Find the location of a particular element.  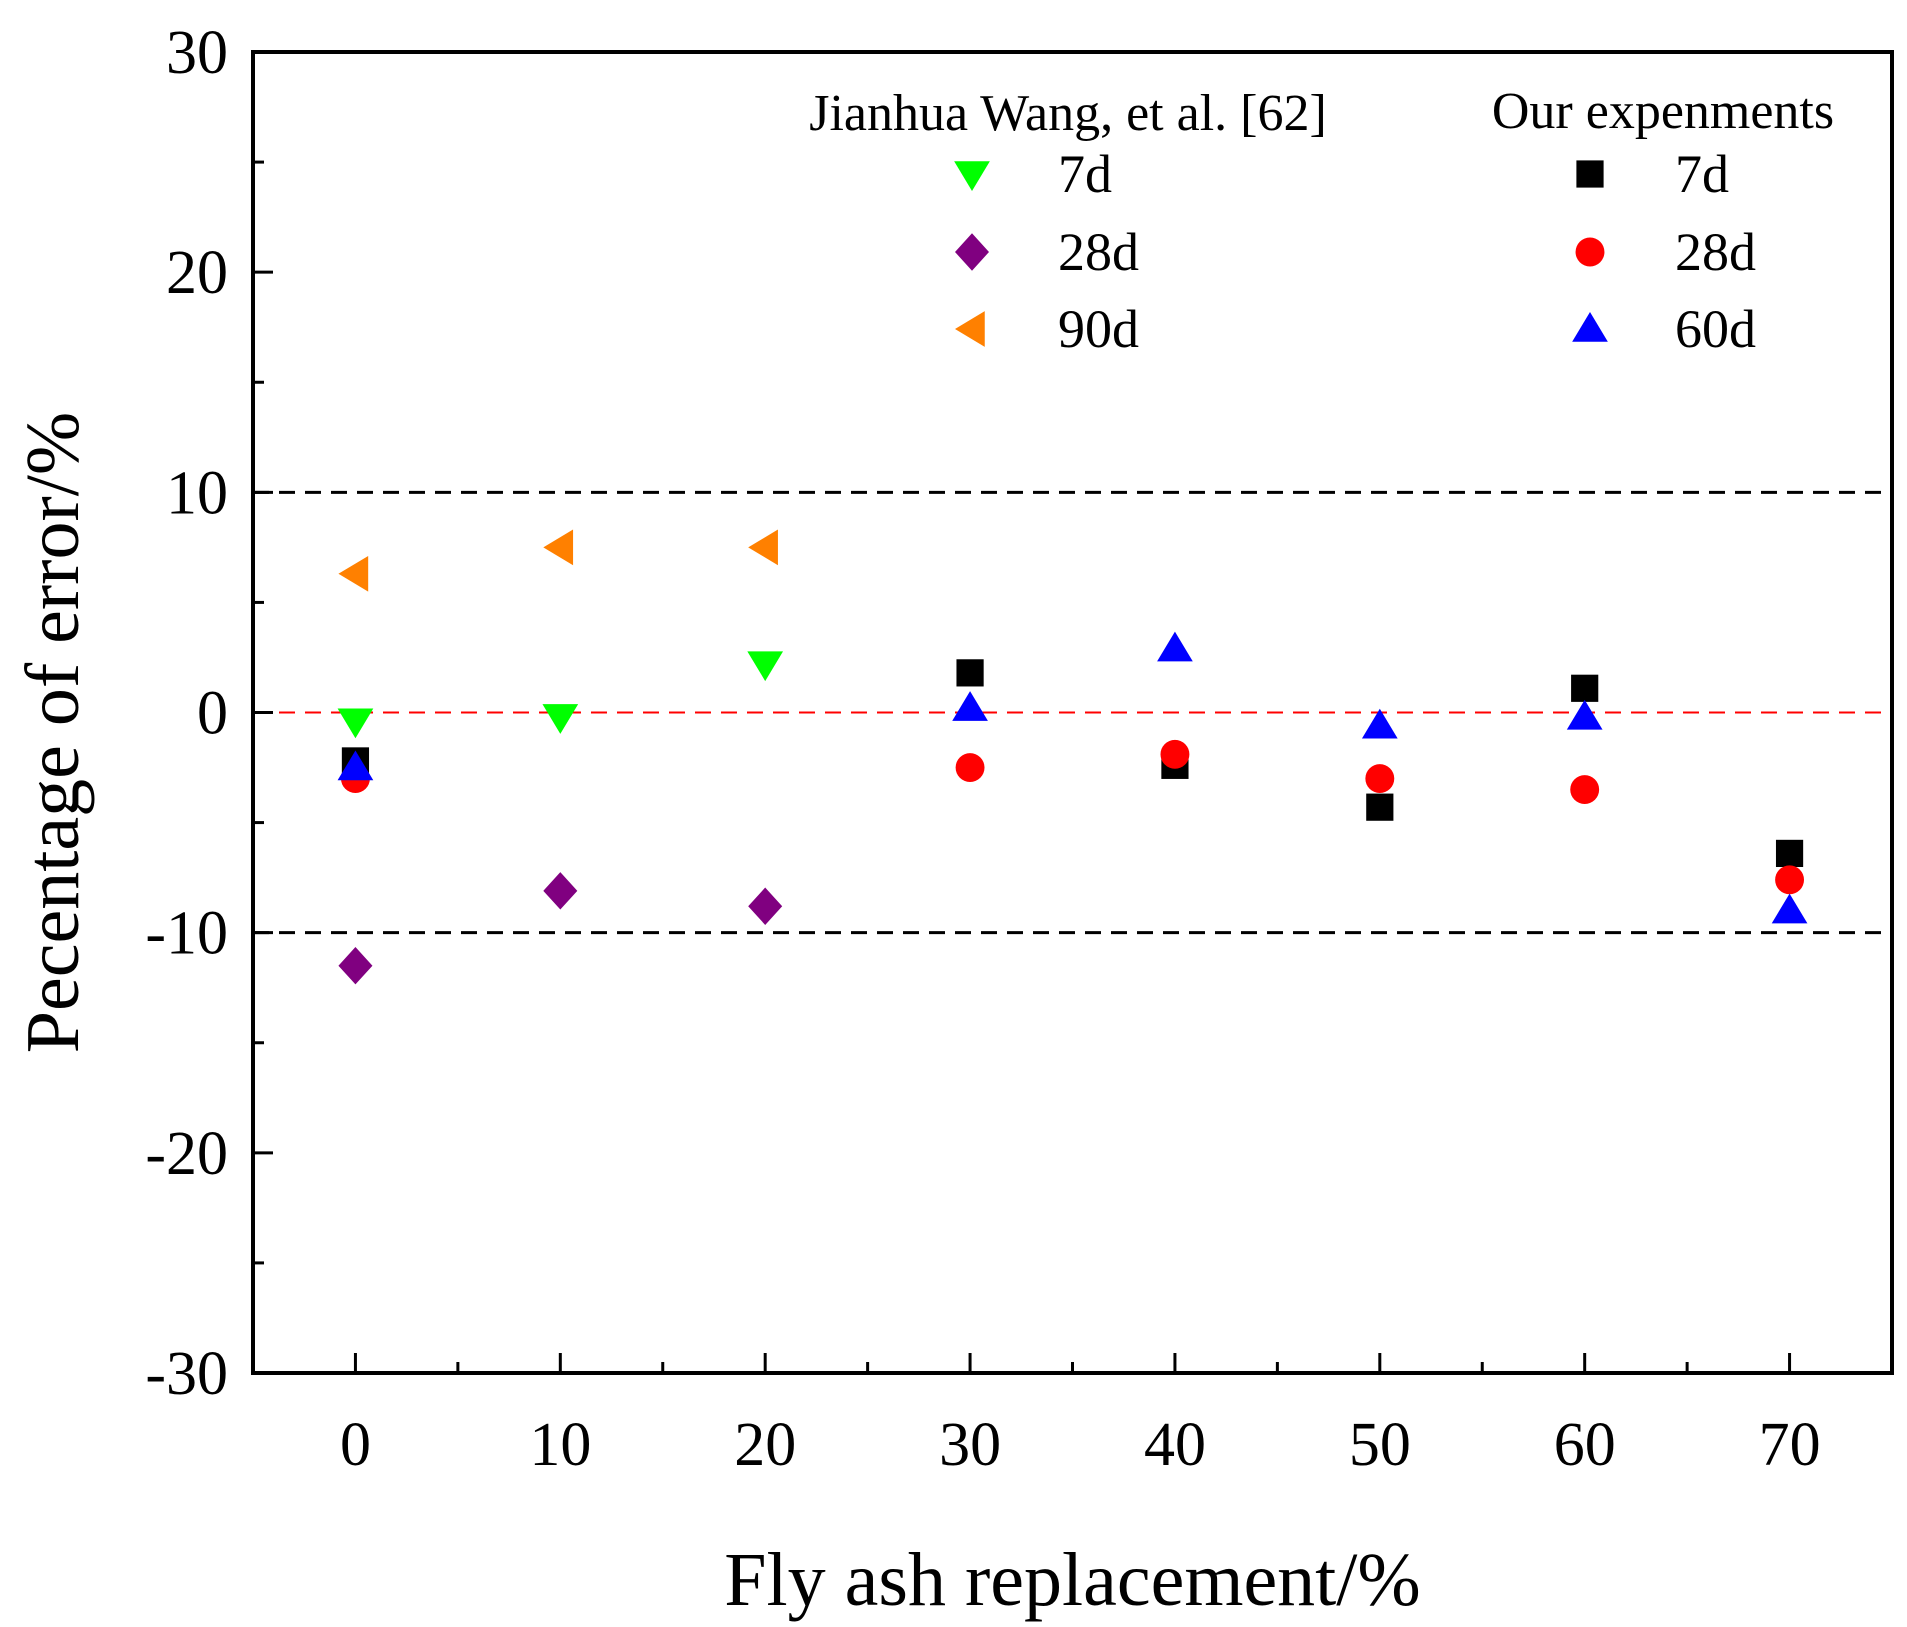

series-group-1-60d is located at coordinates (1072, 777).